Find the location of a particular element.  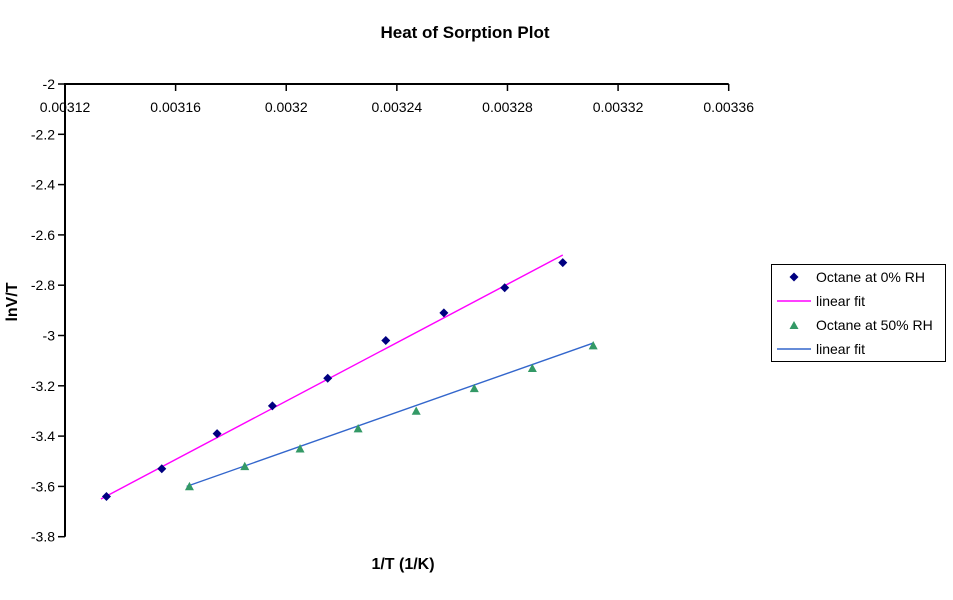

chart-title: Heat of Sorption Plot is located at coordinates (465, 32).